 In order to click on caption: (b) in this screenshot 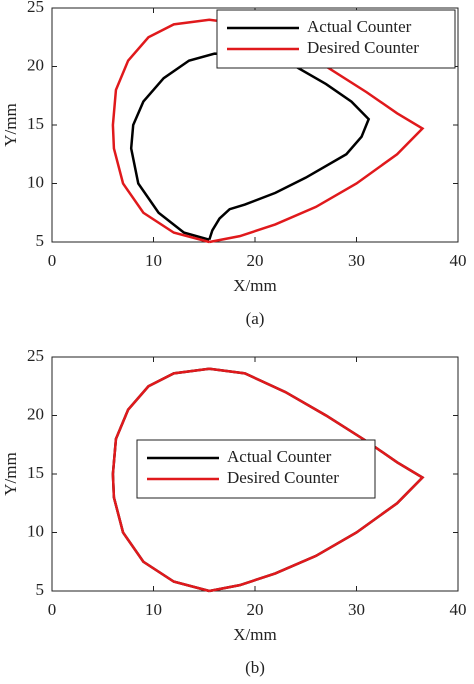, I will do `click(255, 667)`.